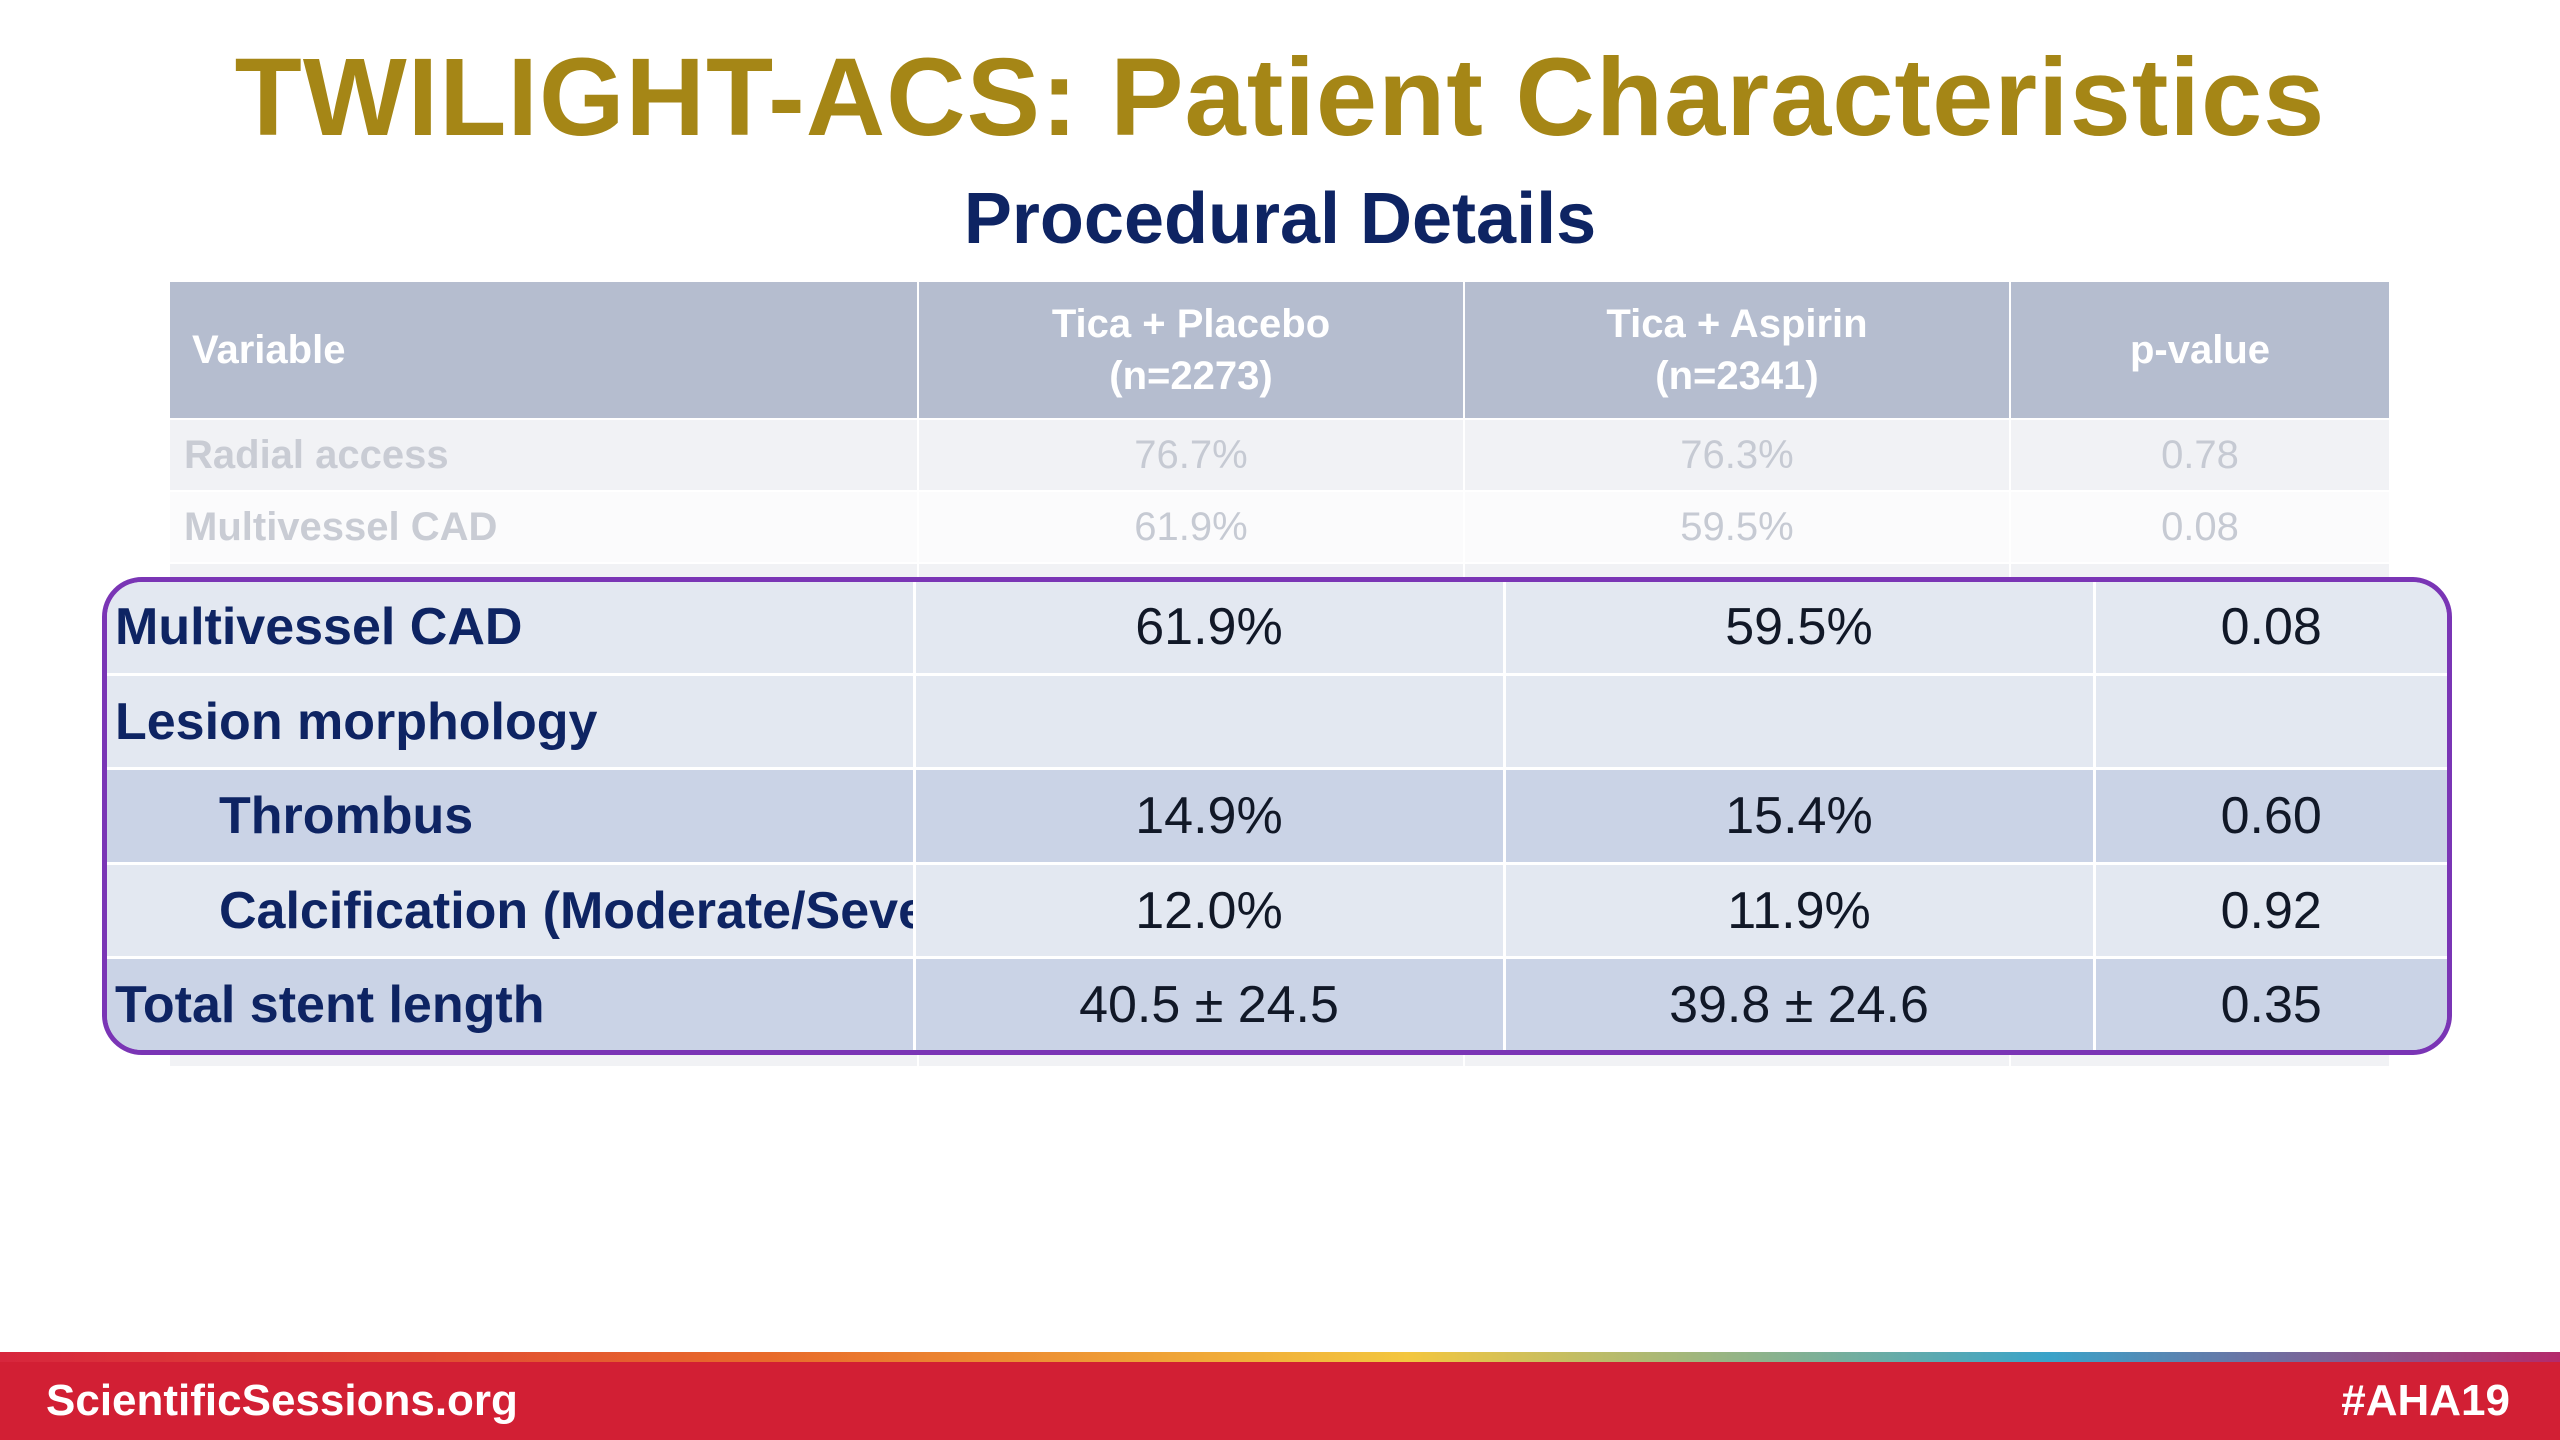  I want to click on slide-title: TWILIGHT-ACS: Patient Characteristics, so click(1280, 97).